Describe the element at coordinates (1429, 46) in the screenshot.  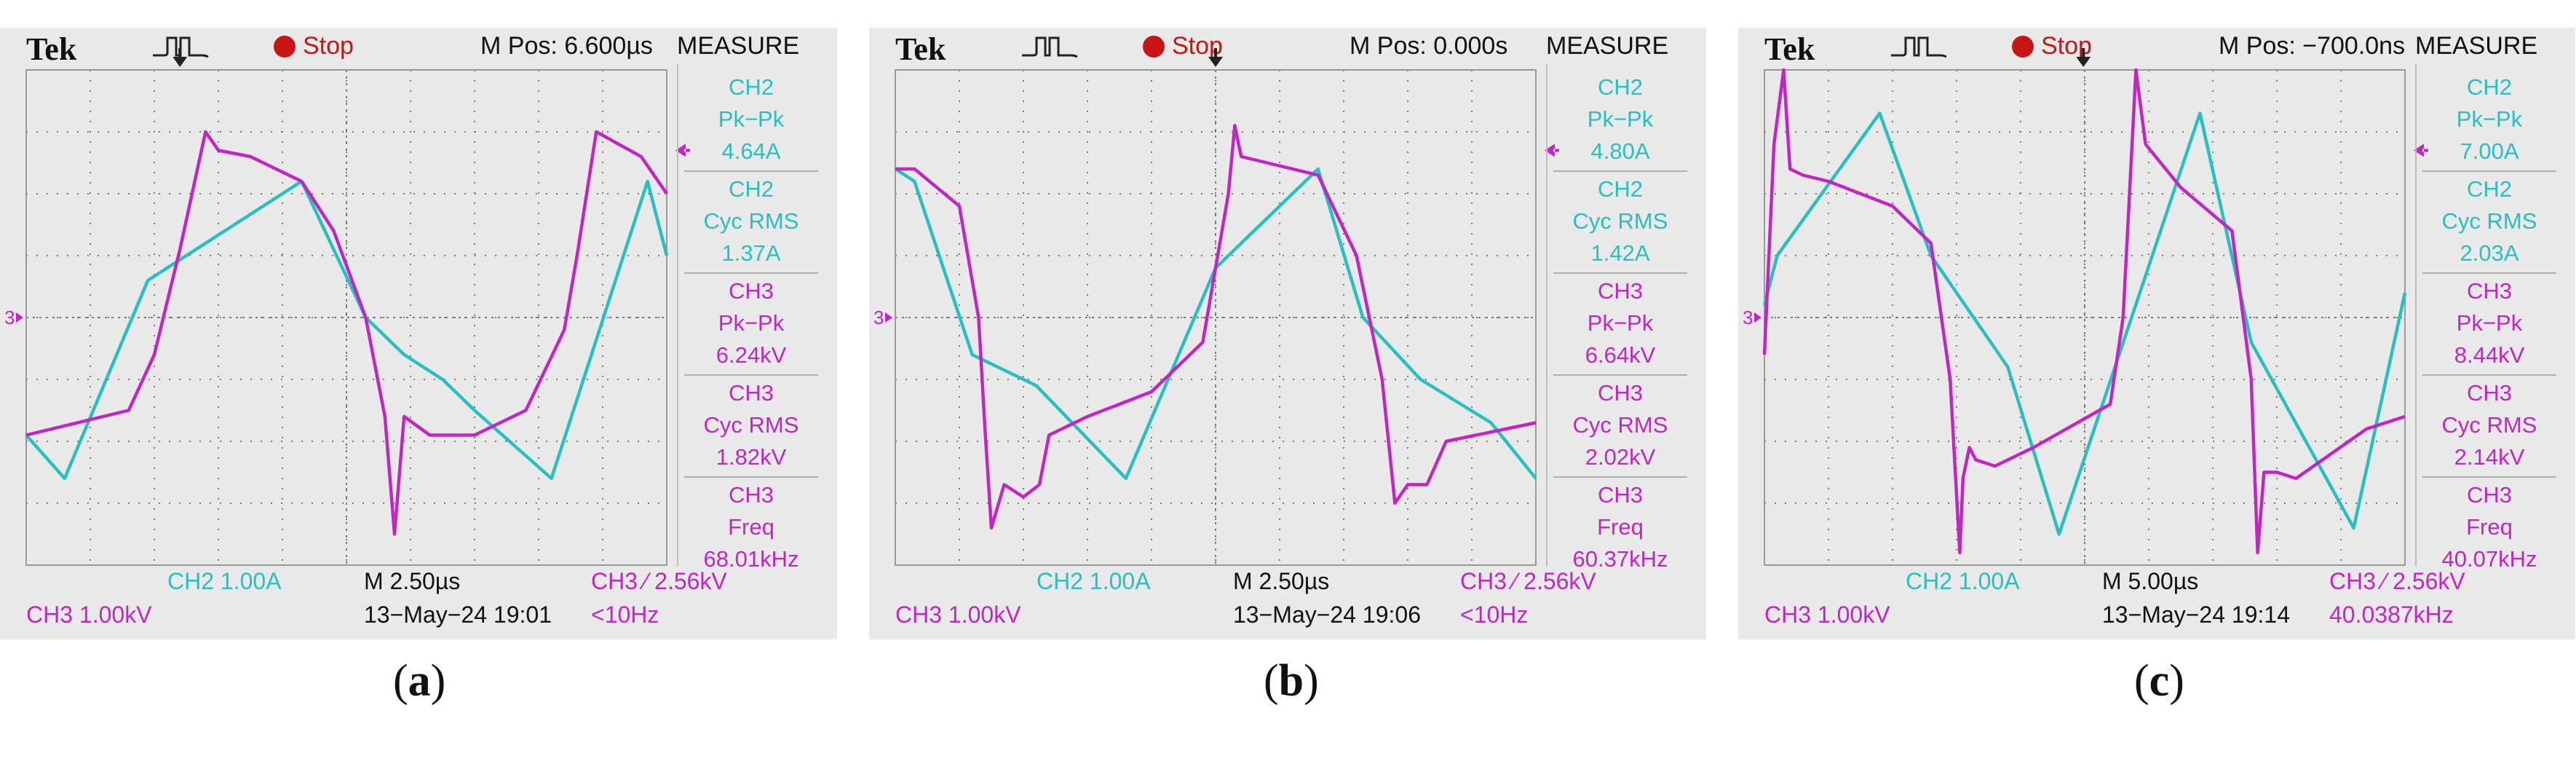
I see `horizontal-position: M Pos: 0.000s` at that location.